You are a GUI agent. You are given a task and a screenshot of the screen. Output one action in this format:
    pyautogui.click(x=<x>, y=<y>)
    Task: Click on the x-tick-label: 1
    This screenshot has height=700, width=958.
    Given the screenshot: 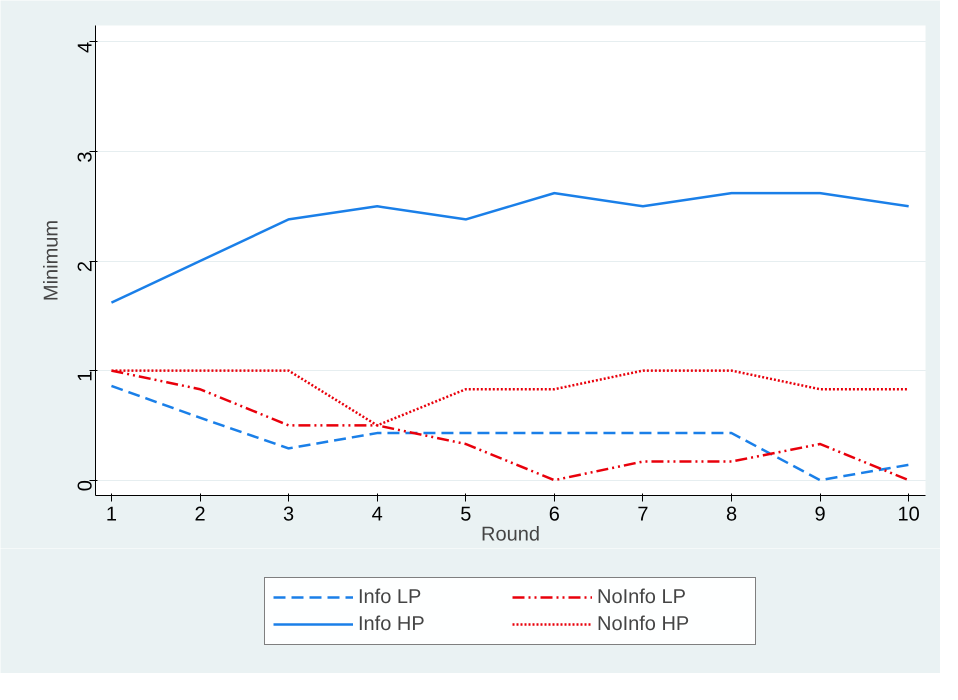 What is the action you would take?
    pyautogui.click(x=112, y=515)
    